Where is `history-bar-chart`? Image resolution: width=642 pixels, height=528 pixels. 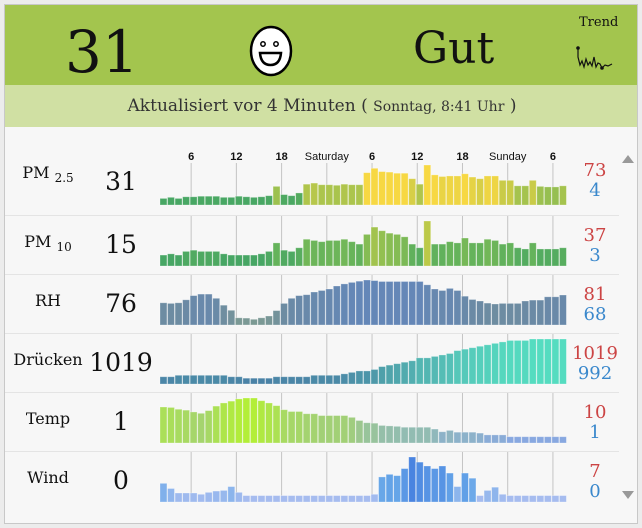
history-bar-chart is located at coordinates (361, 422).